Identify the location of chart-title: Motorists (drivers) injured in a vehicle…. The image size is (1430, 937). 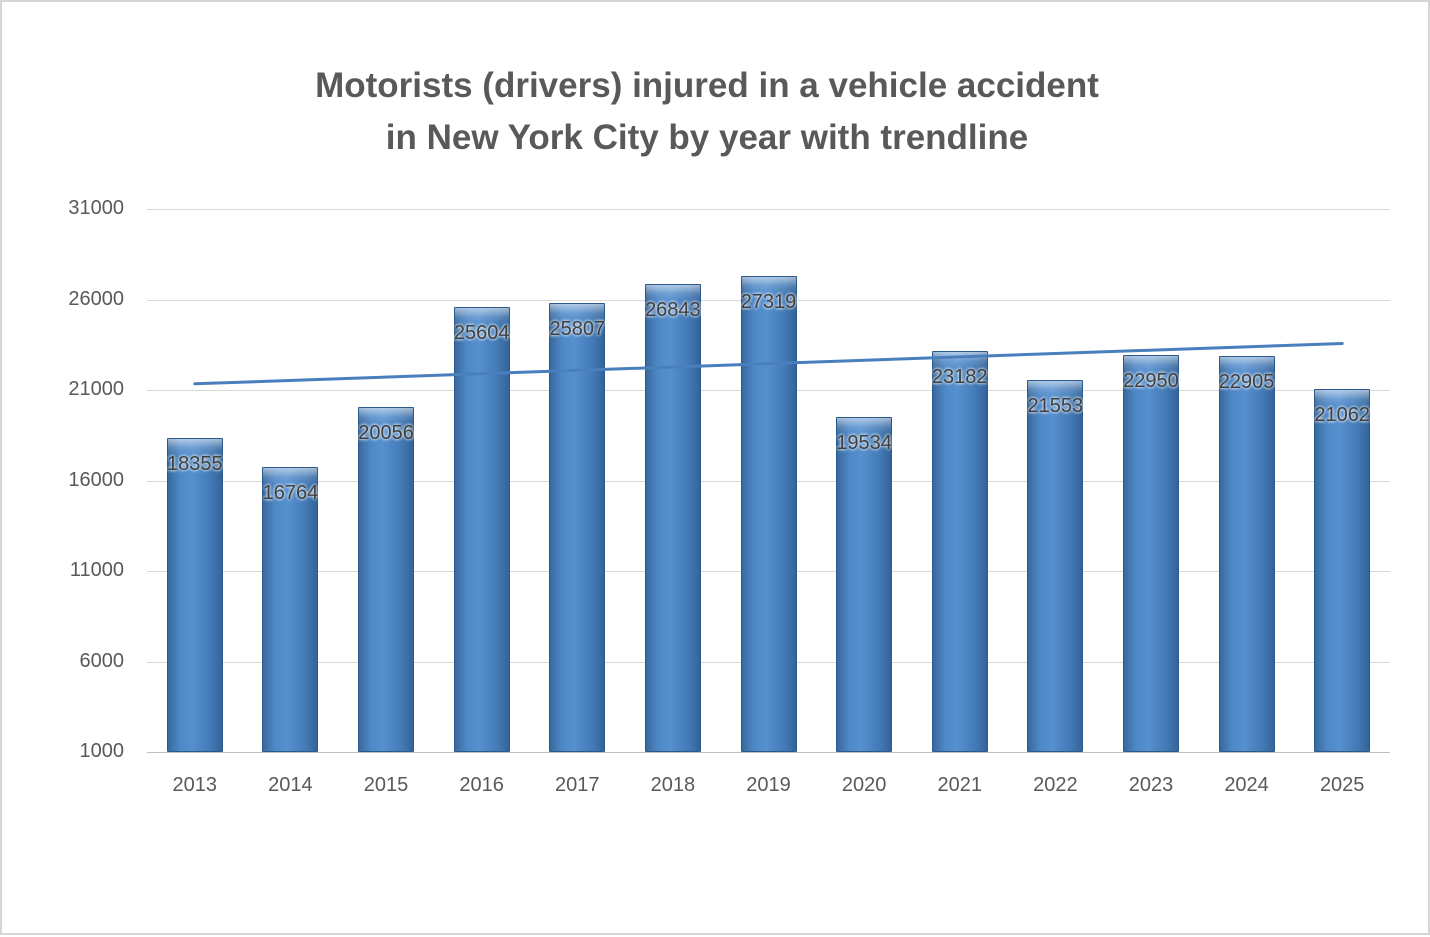
(707, 112).